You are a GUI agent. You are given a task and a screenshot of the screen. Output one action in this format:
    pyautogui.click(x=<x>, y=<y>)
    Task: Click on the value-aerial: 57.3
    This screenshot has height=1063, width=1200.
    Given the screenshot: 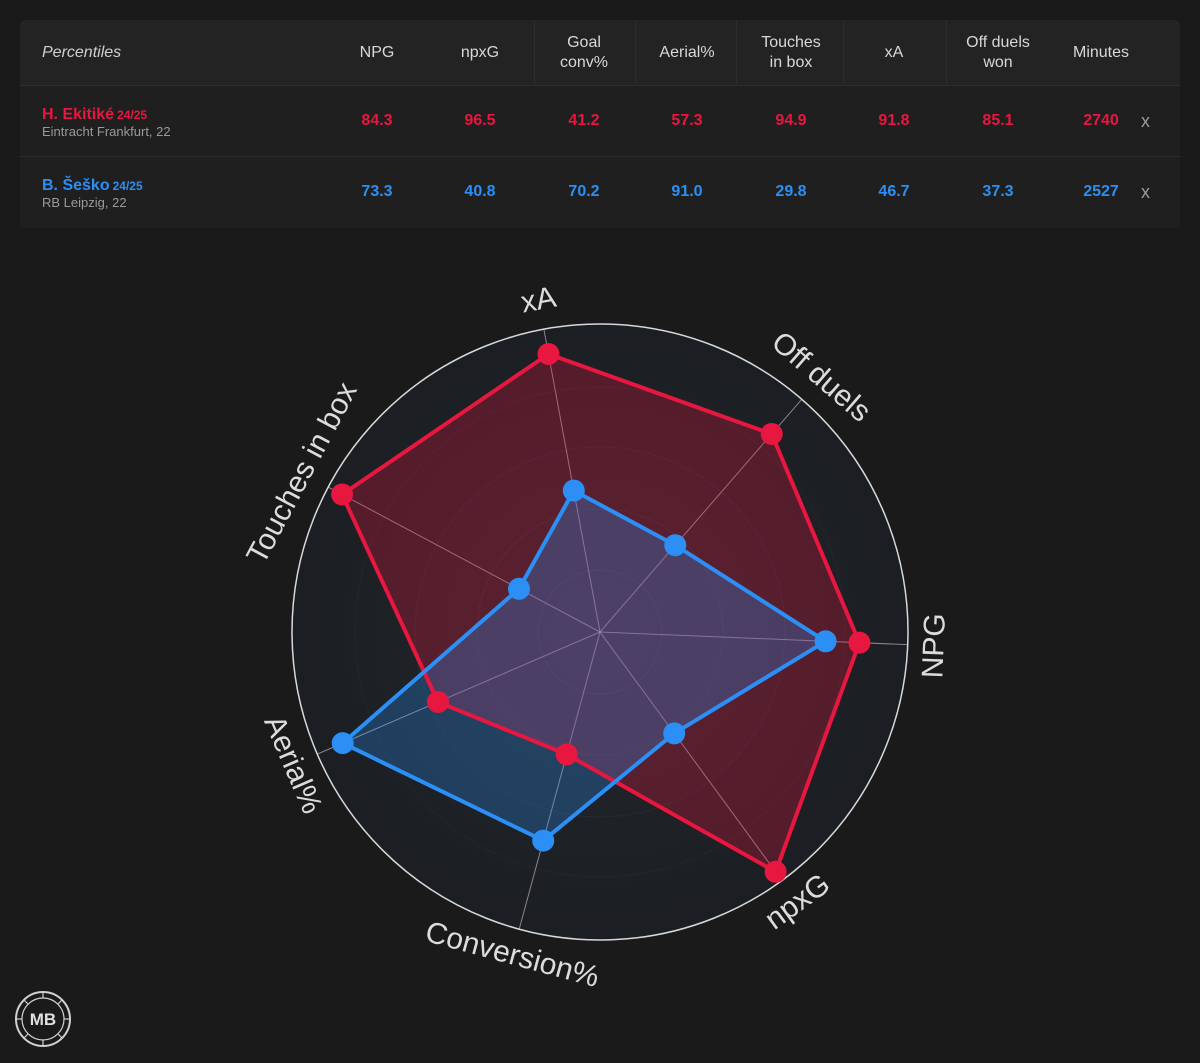 What is the action you would take?
    pyautogui.click(x=687, y=120)
    